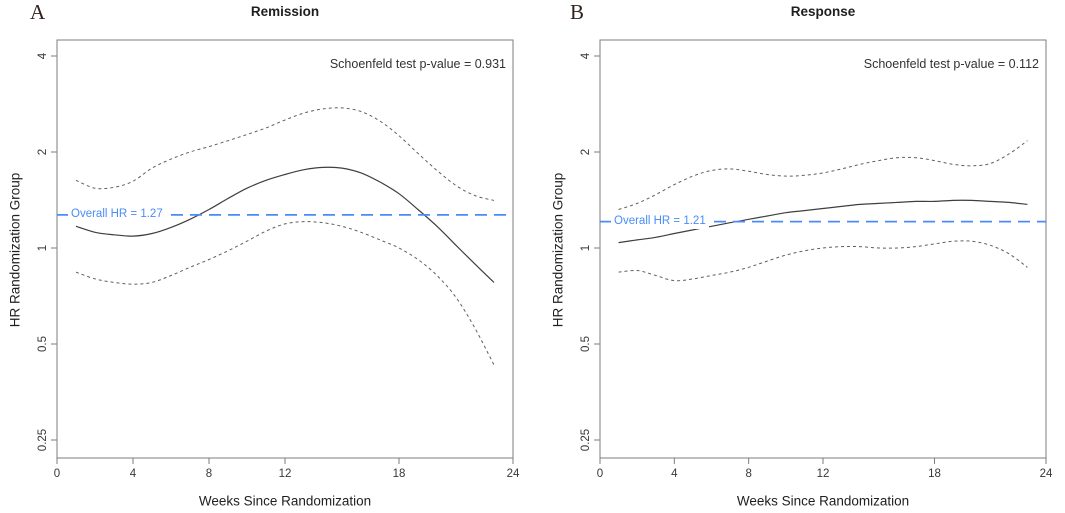 Image resolution: width=1065 pixels, height=513 pixels. I want to click on overall-hr-label: Overall HR = 1.21, so click(660, 222).